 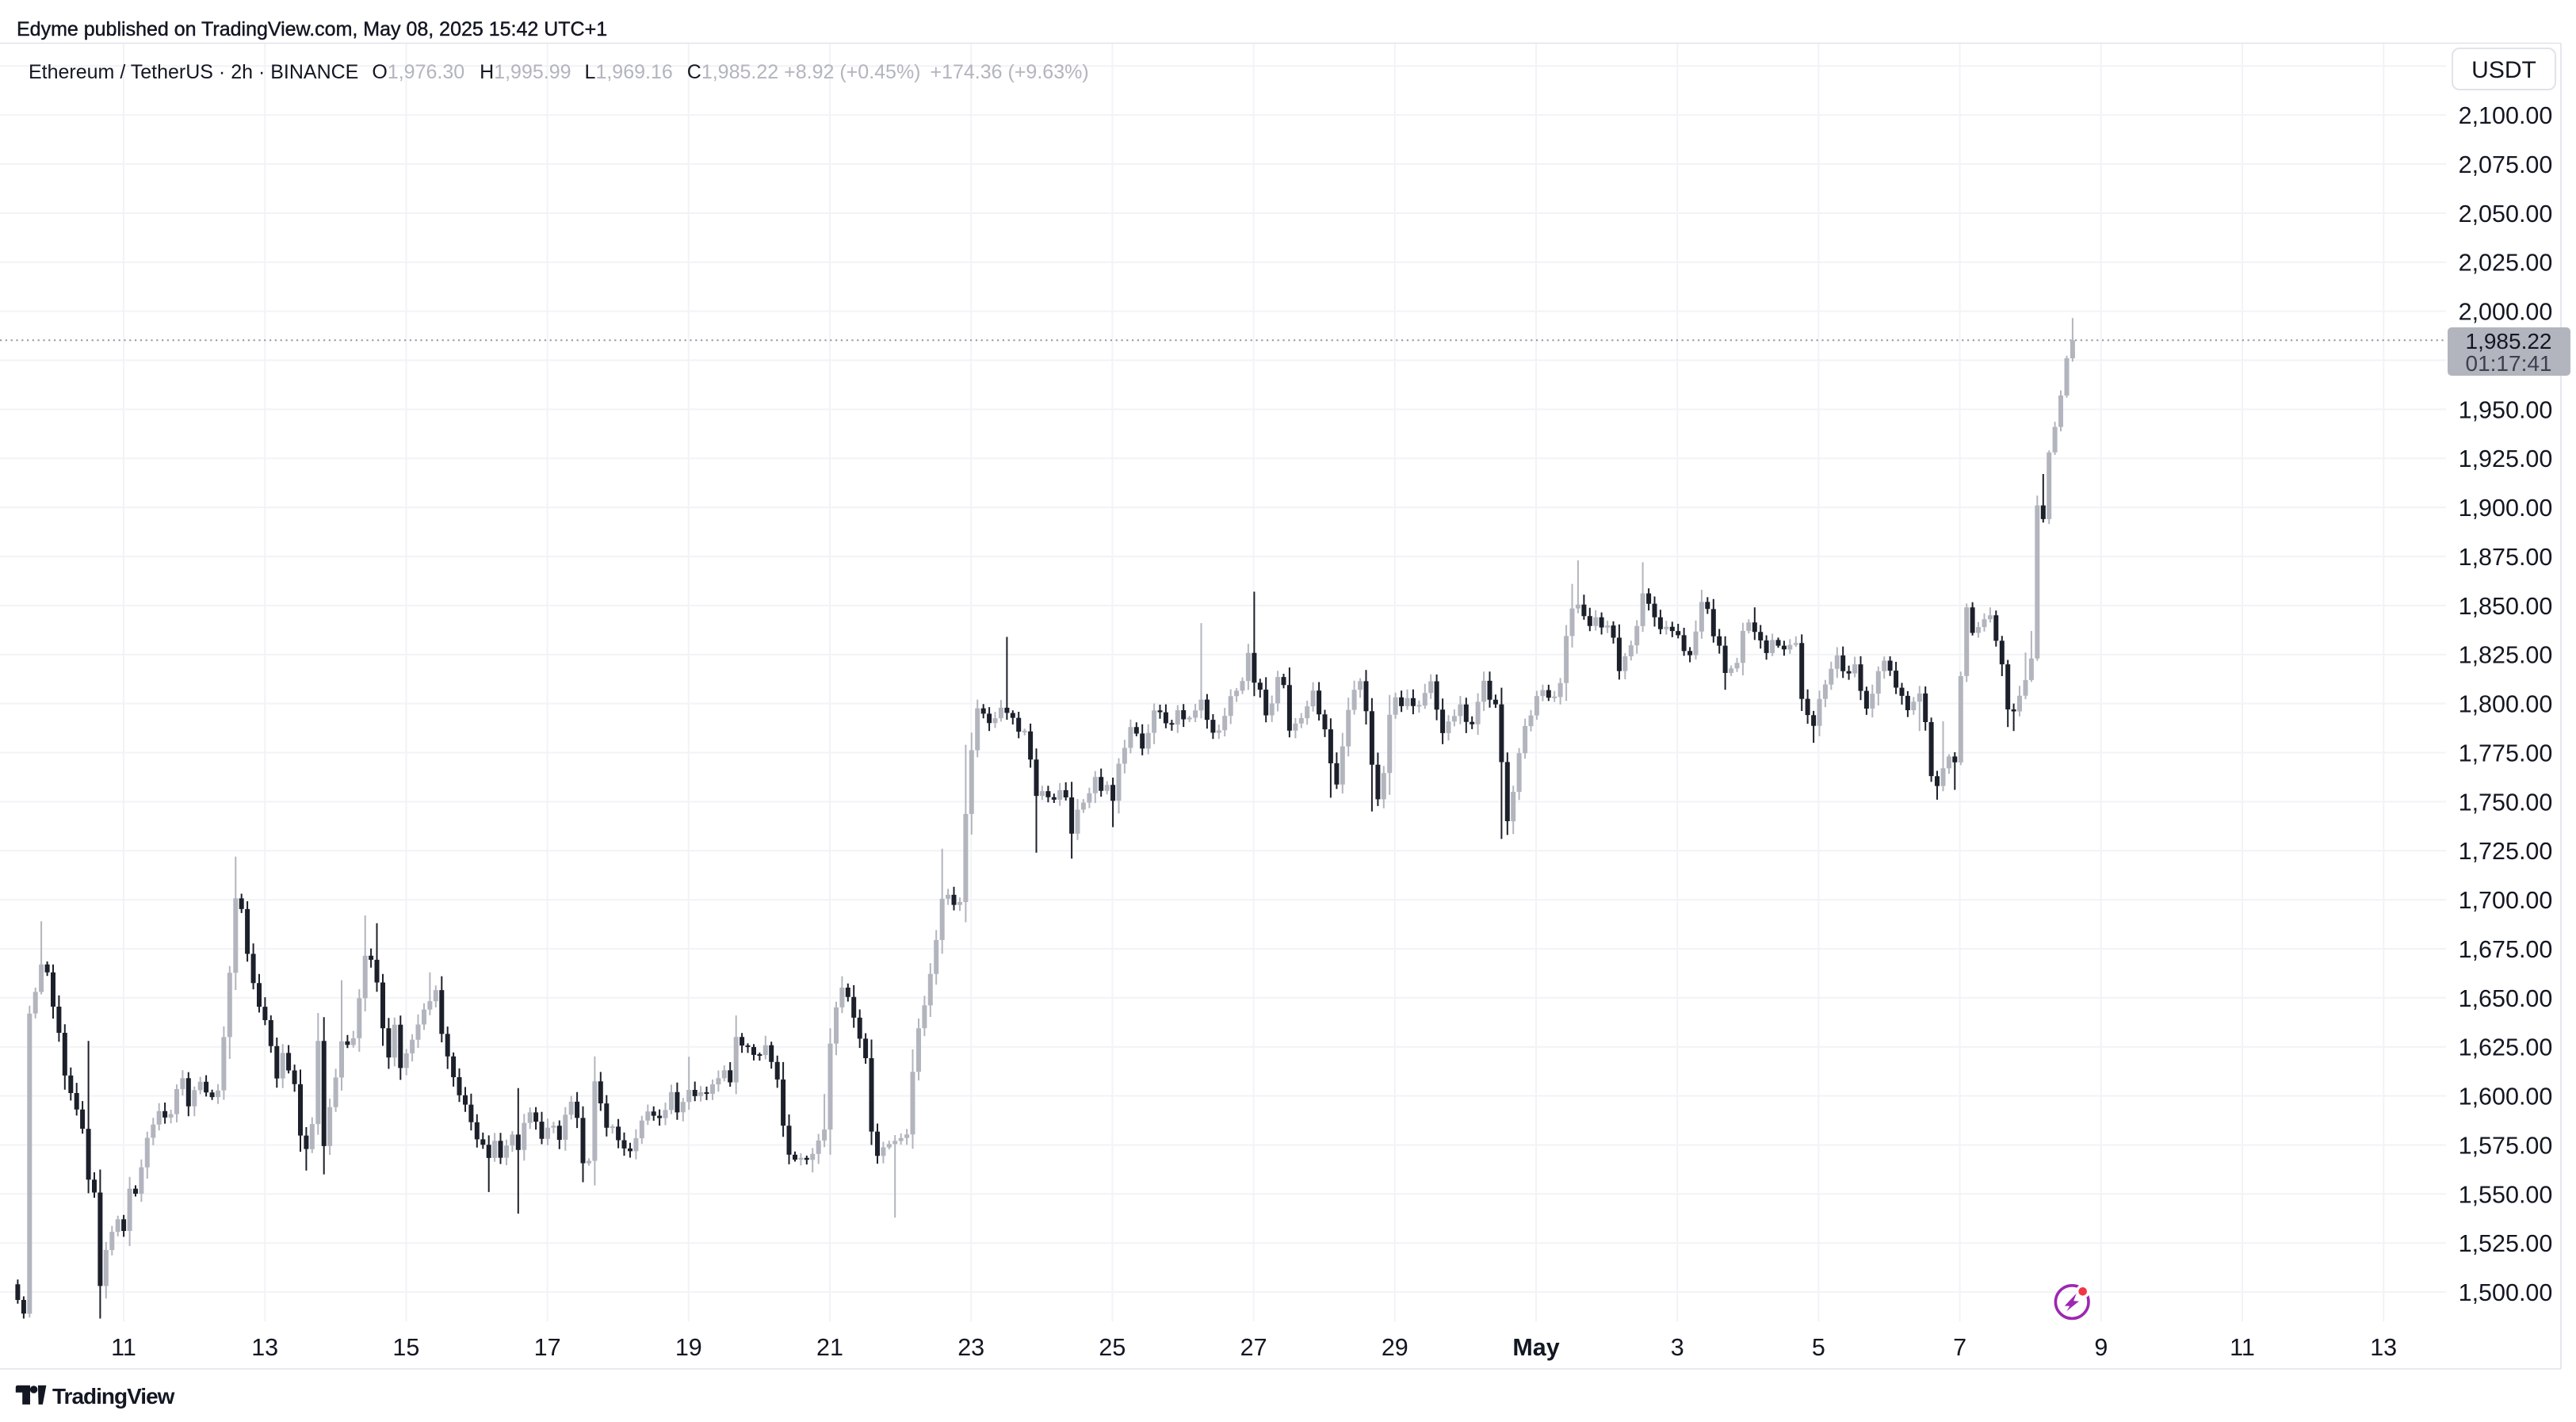 What do you see at coordinates (2506, 753) in the screenshot?
I see `svg-text: 1,775.00` at bounding box center [2506, 753].